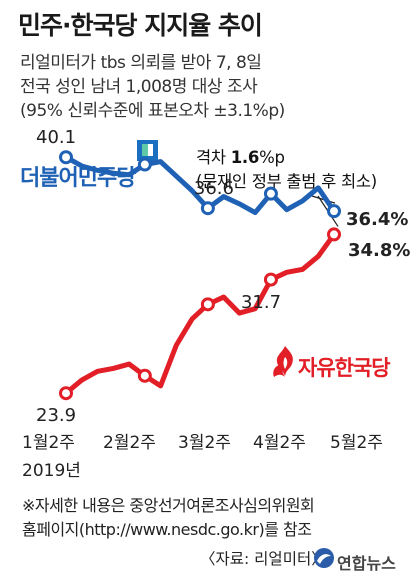 The image size is (418, 579). I want to click on subtitle-line-2: 전국 성인 남녀 1,008명 대상 조사, so click(139, 87).